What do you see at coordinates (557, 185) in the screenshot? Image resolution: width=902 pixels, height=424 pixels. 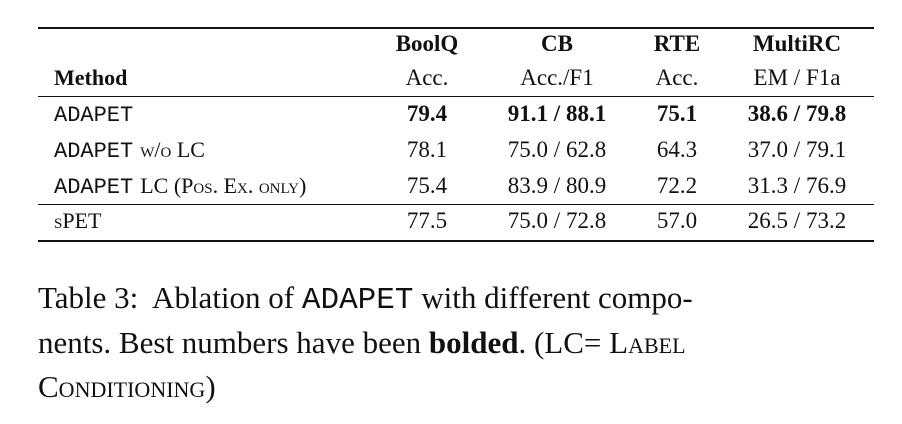 I see `value-cell: 83.9 / 80.9` at bounding box center [557, 185].